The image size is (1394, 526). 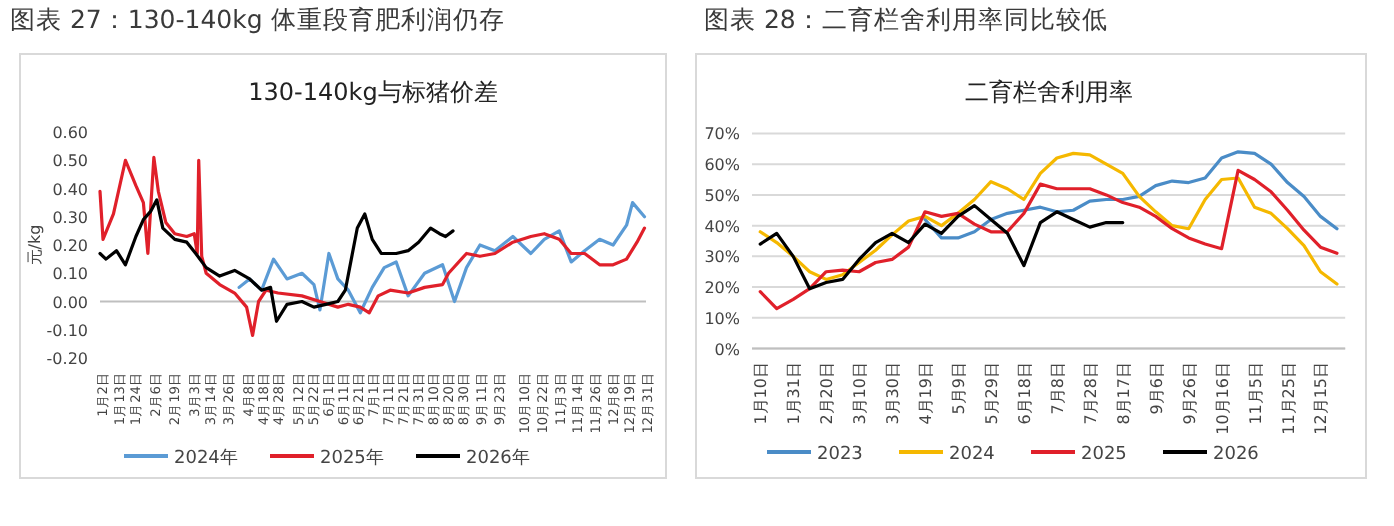 I want to click on x-tick-label: 9月6日, so click(x=1156, y=388).